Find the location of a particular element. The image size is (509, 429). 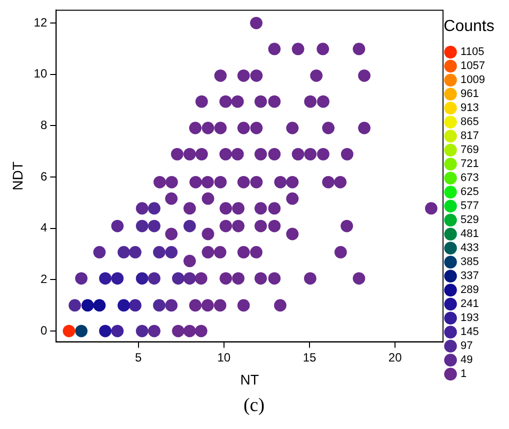

legend-label: 769 is located at coordinates (469, 150).